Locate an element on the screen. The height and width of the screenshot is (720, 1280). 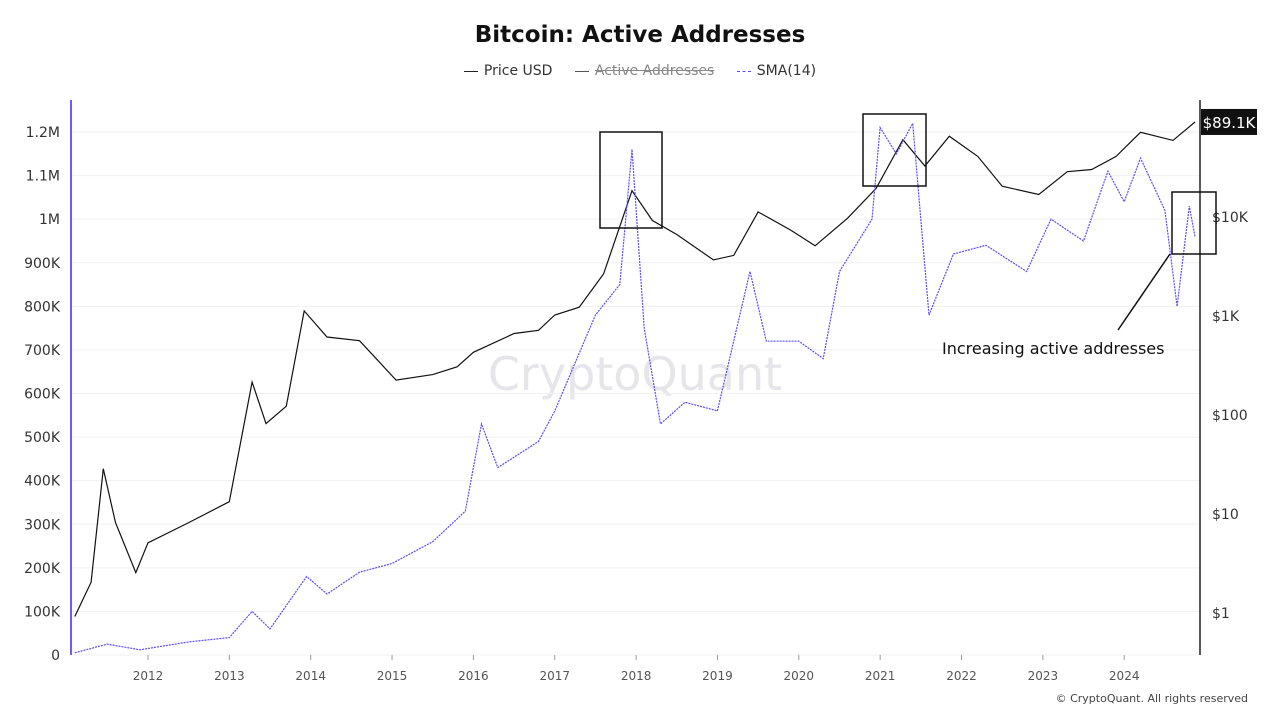
right-tick-label: $10K is located at coordinates (1230, 218).